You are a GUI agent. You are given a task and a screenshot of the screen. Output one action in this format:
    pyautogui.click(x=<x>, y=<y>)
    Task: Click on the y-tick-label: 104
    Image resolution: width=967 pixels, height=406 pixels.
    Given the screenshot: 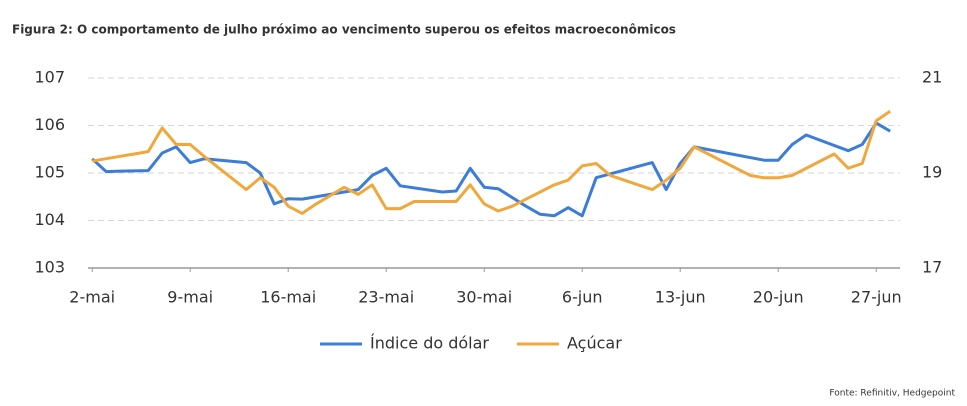 What is the action you would take?
    pyautogui.click(x=49, y=219)
    